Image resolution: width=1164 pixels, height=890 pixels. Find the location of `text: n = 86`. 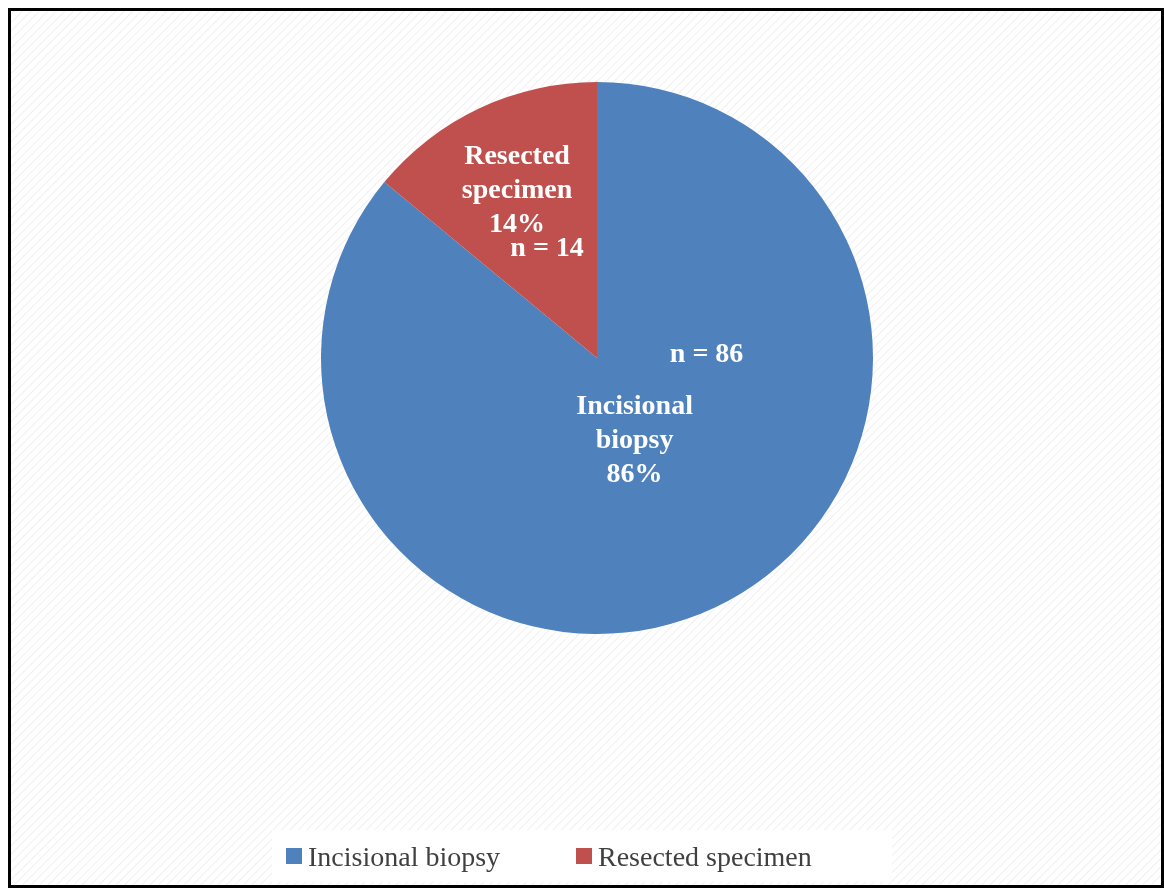

text: n = 86 is located at coordinates (706, 352).